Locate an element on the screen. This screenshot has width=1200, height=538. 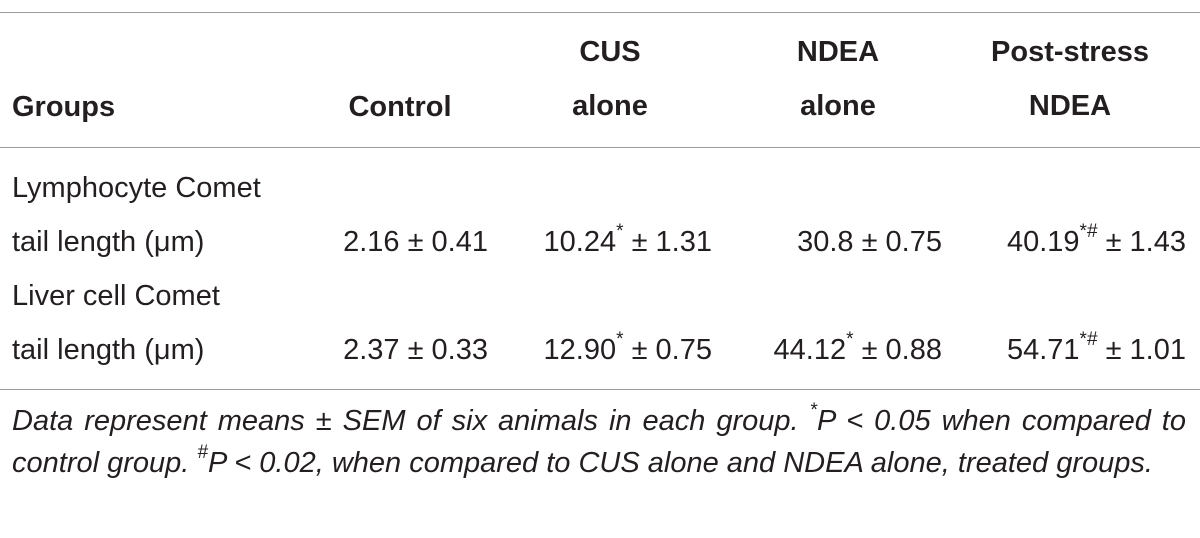
cell-post-stress: 54.71*# ± 1.01 is located at coordinates (1096, 347).